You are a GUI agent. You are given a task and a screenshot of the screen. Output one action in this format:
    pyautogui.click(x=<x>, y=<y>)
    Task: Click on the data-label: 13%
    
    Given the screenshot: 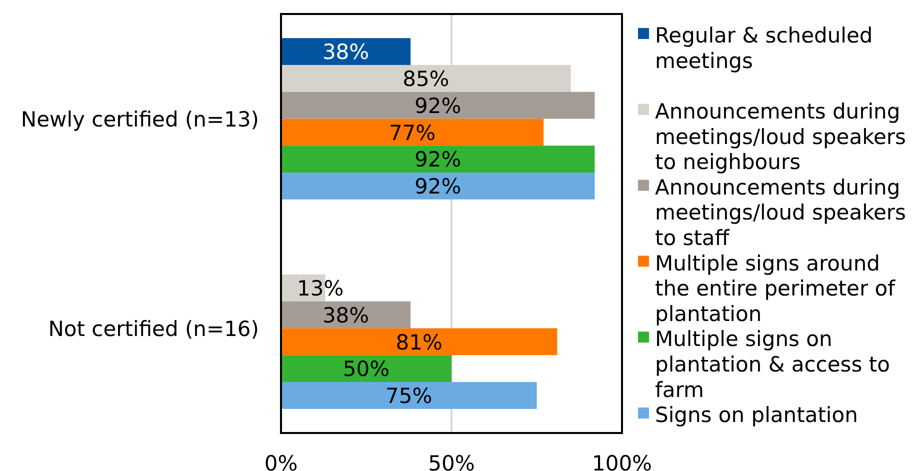 What is the action you would take?
    pyautogui.click(x=320, y=288)
    